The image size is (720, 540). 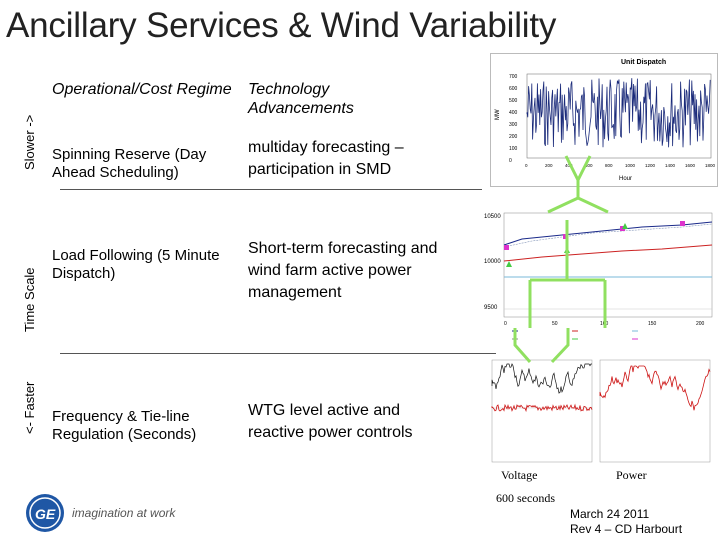 I want to click on voltage-frame, so click(x=542, y=411).